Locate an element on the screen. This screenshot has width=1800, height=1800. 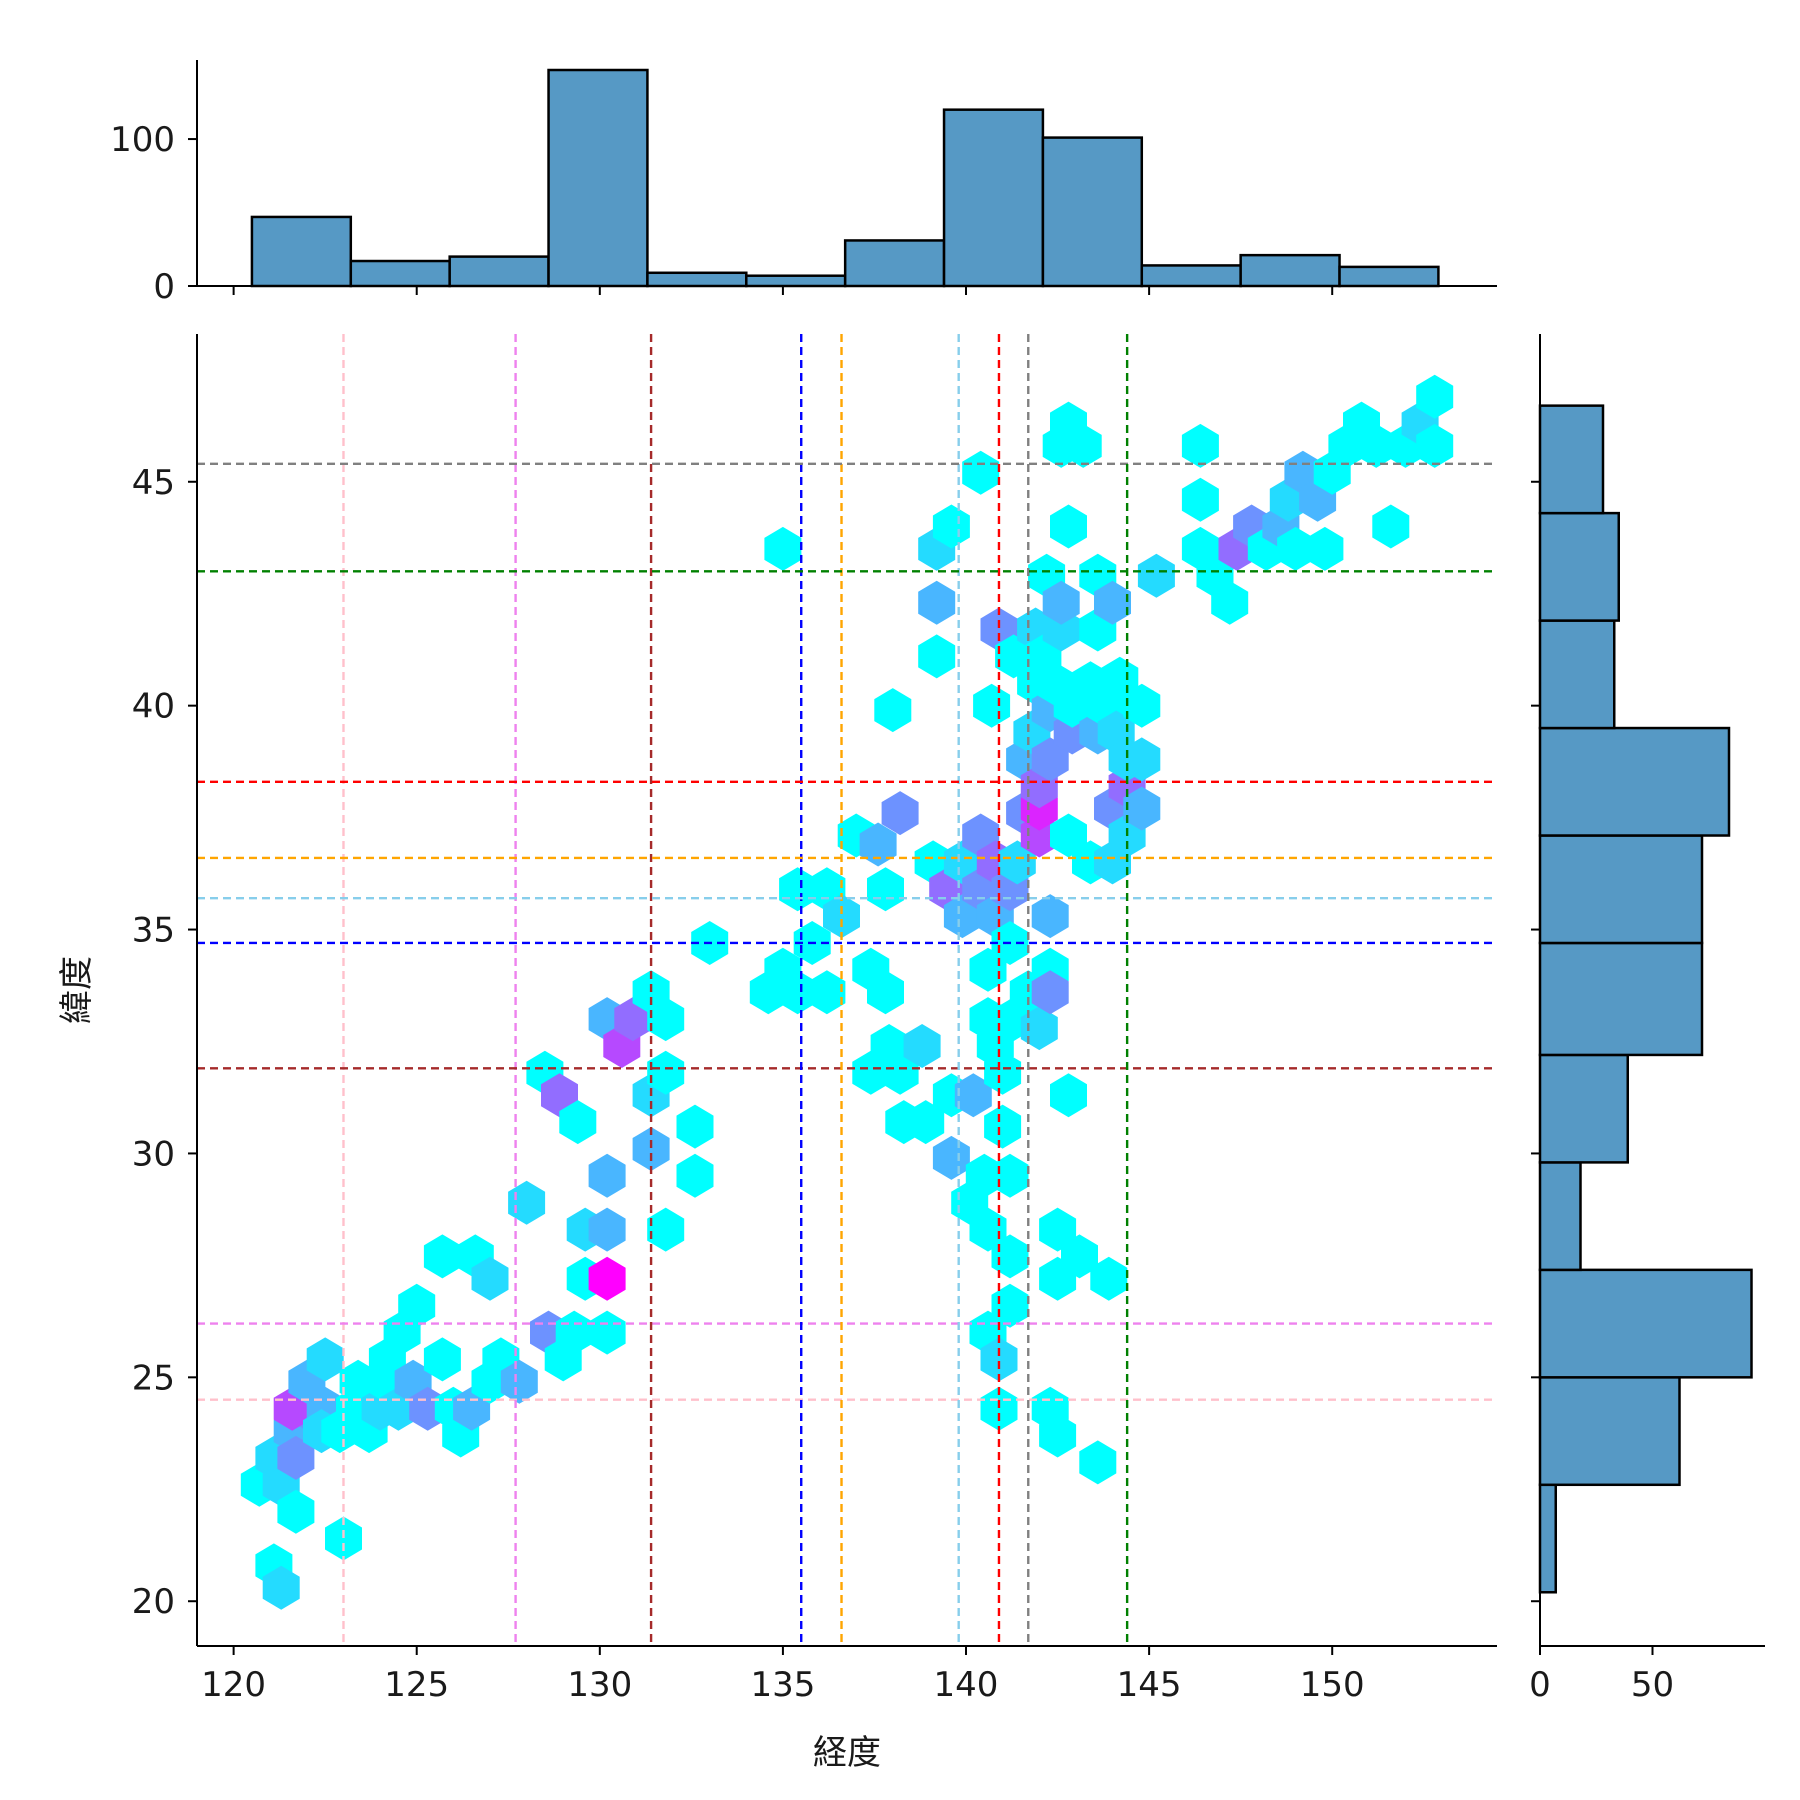
y-tick-label: 45 is located at coordinates (153, 483).